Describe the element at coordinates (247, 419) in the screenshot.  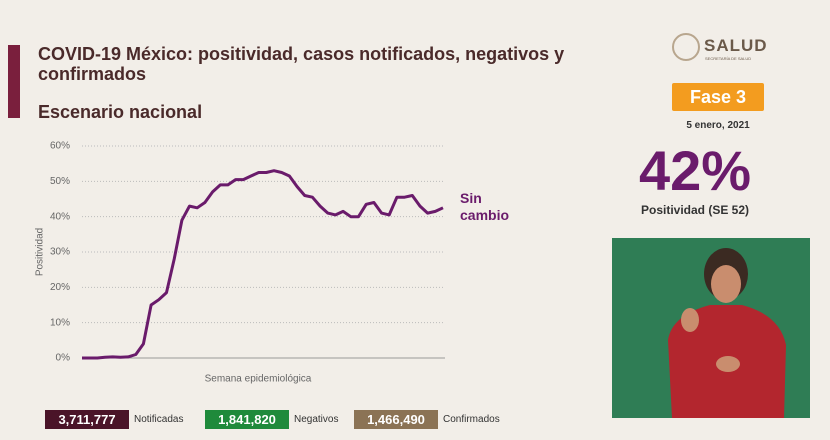
I see `counter-value: 1,841,820` at that location.